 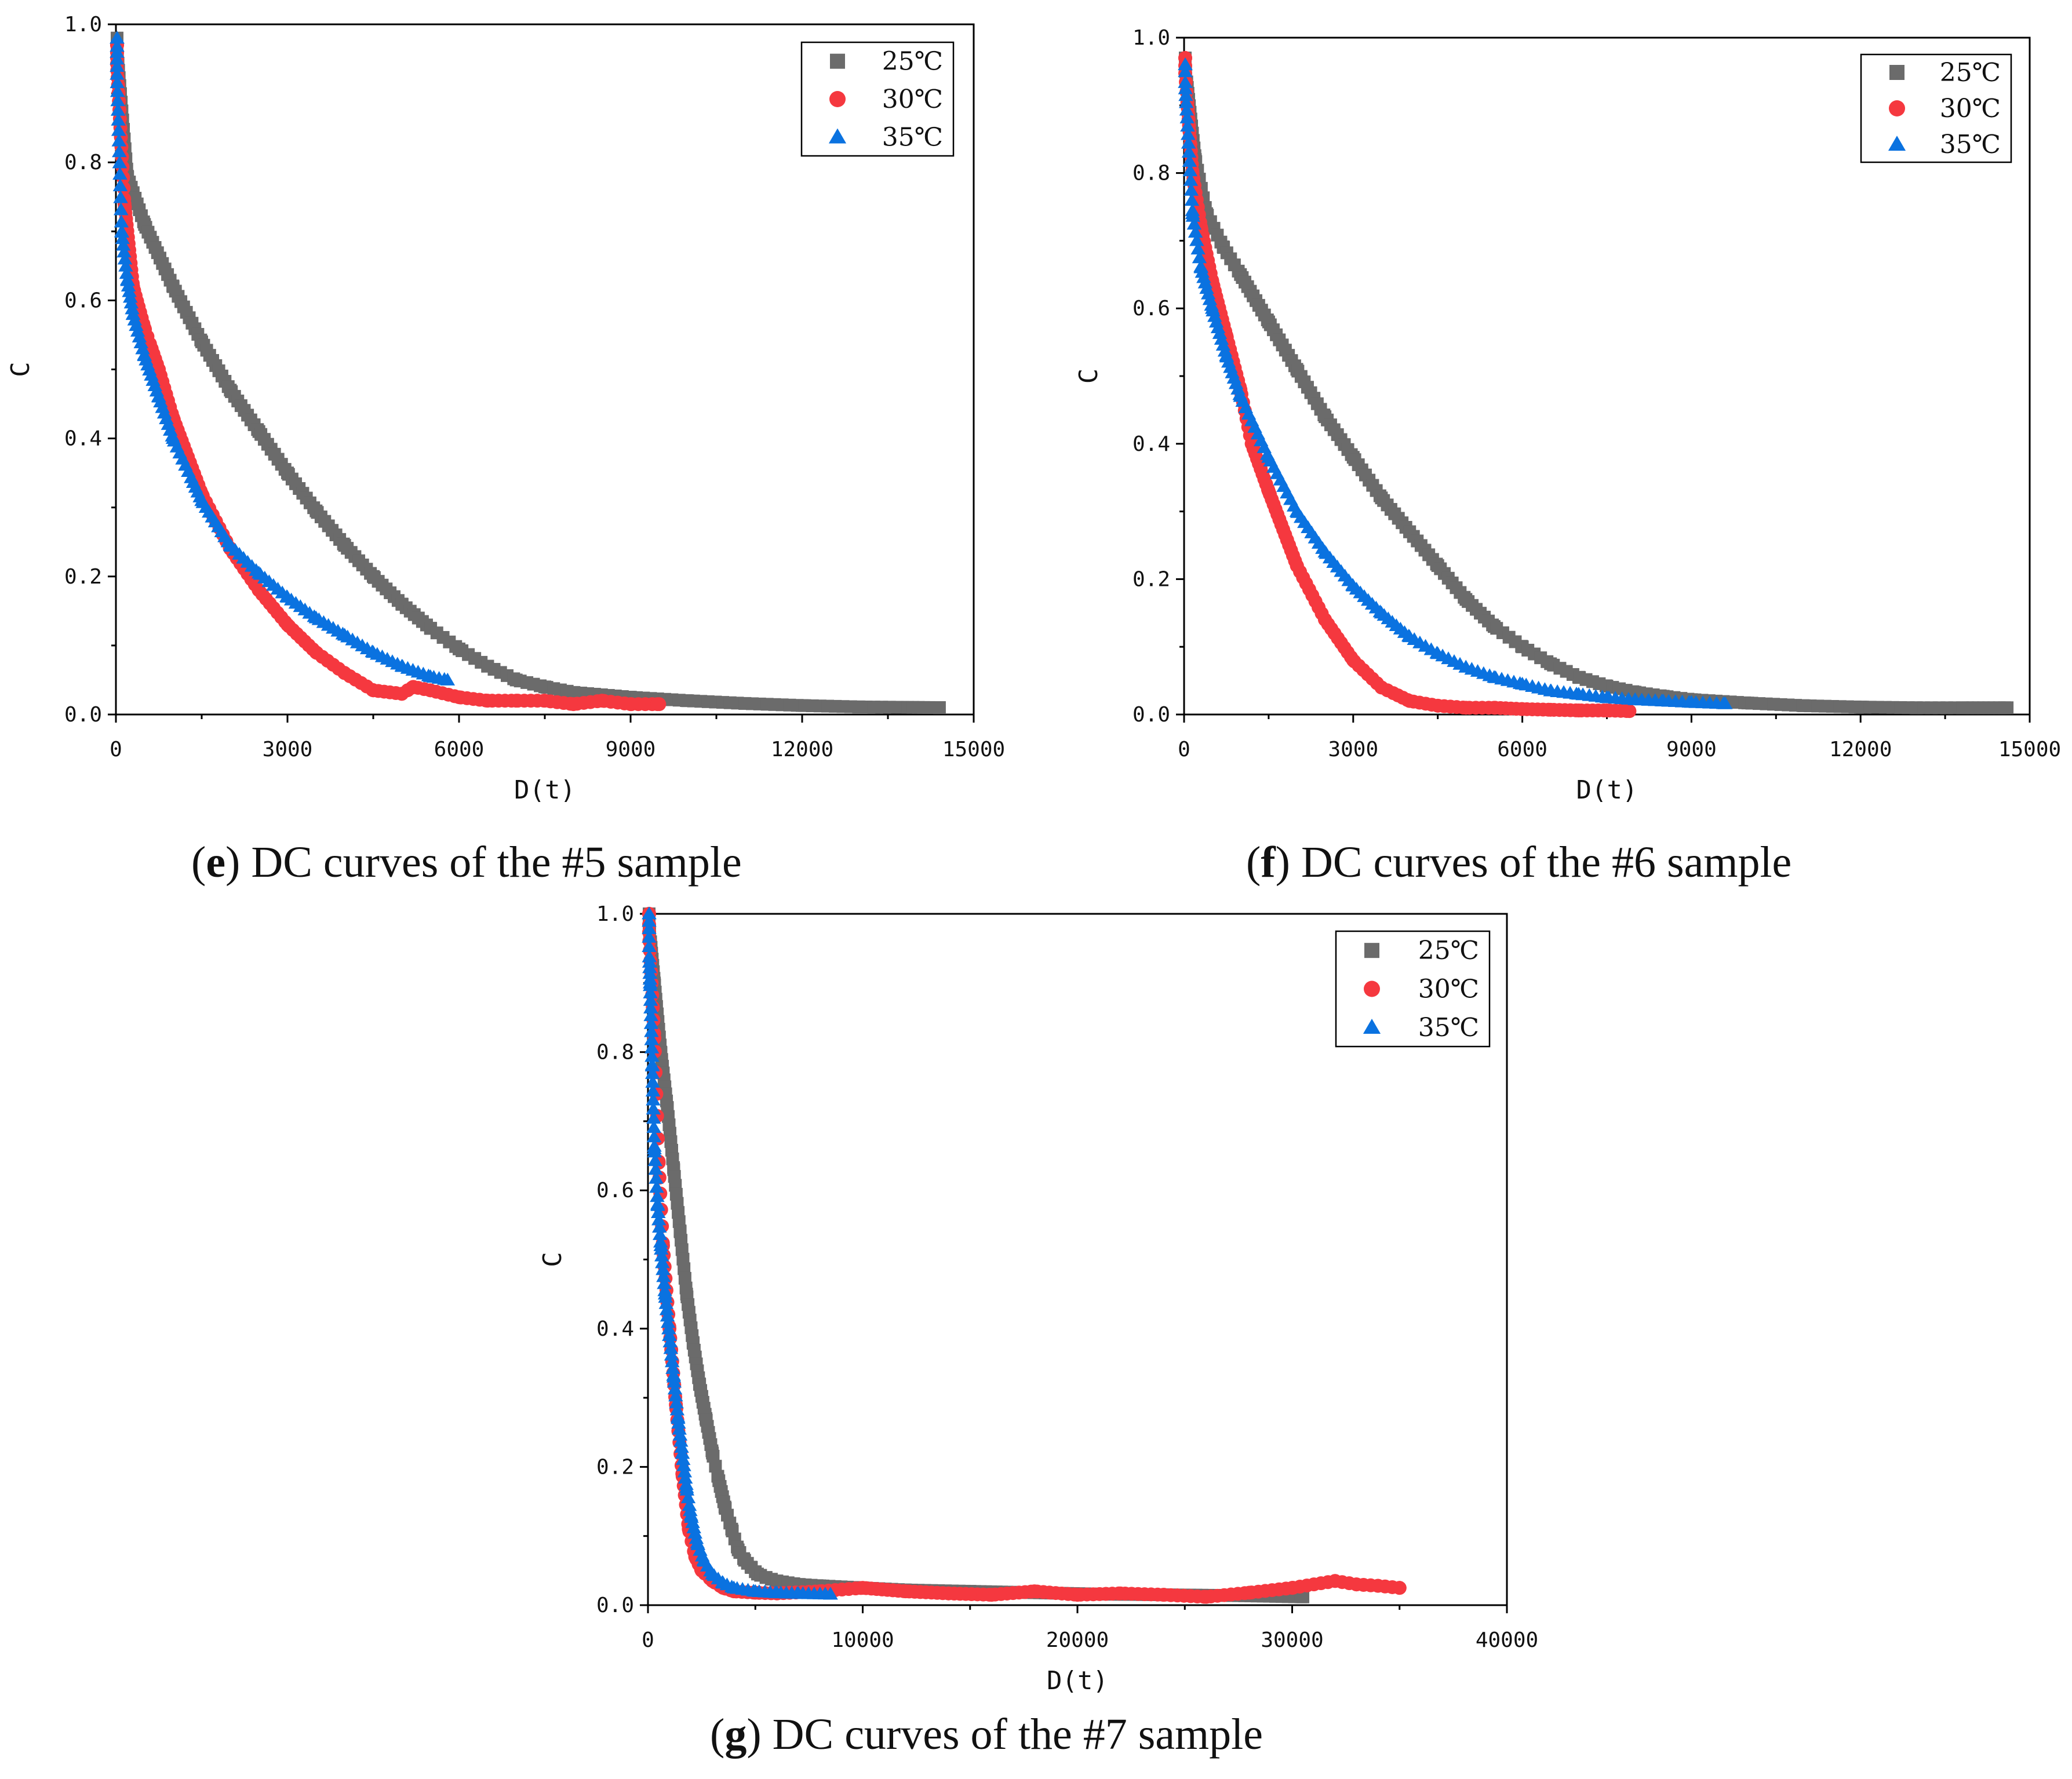 I want to click on caption-f: (f) DC curves of the #6 sample, so click(x=1519, y=862).